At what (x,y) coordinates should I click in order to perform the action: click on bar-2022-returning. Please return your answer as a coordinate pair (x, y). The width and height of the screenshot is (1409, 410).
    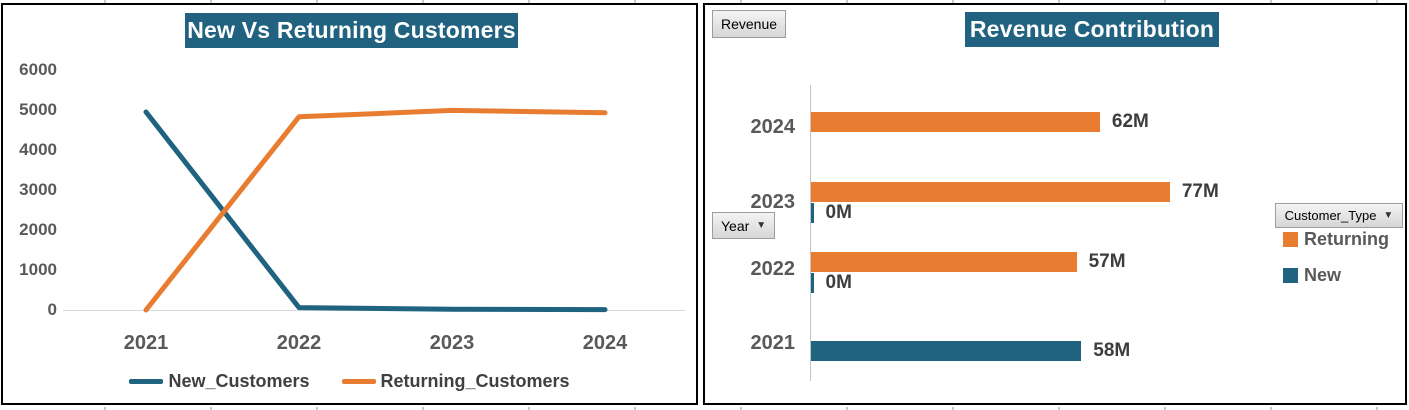
    Looking at the image, I should click on (944, 262).